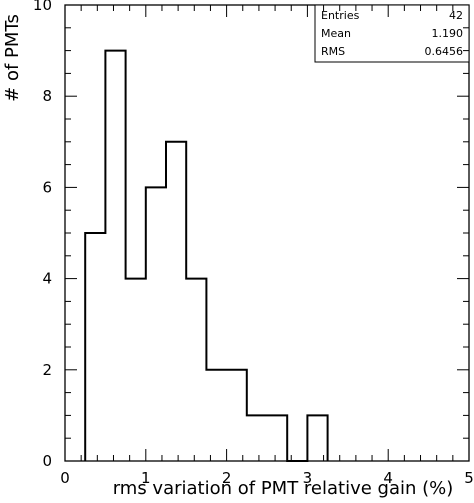  What do you see at coordinates (227, 478) in the screenshot?
I see `x-tick-label: 2` at bounding box center [227, 478].